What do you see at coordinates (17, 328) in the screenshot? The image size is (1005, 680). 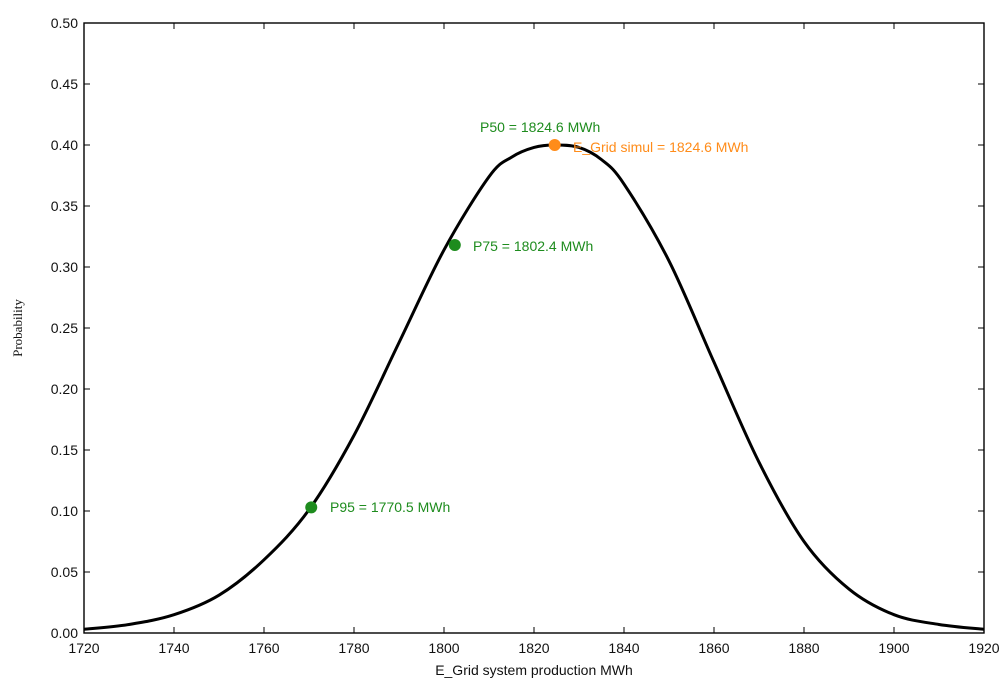 I see `y-axis-title: Probability` at bounding box center [17, 328].